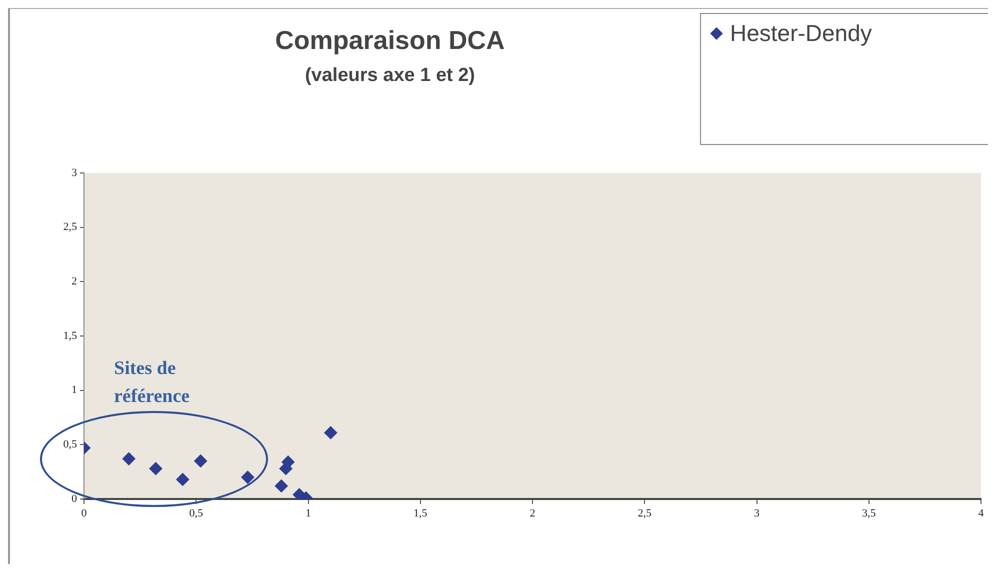 This screenshot has height=572, width=996. What do you see at coordinates (645, 513) in the screenshot?
I see `x-tick-label: 2,5` at bounding box center [645, 513].